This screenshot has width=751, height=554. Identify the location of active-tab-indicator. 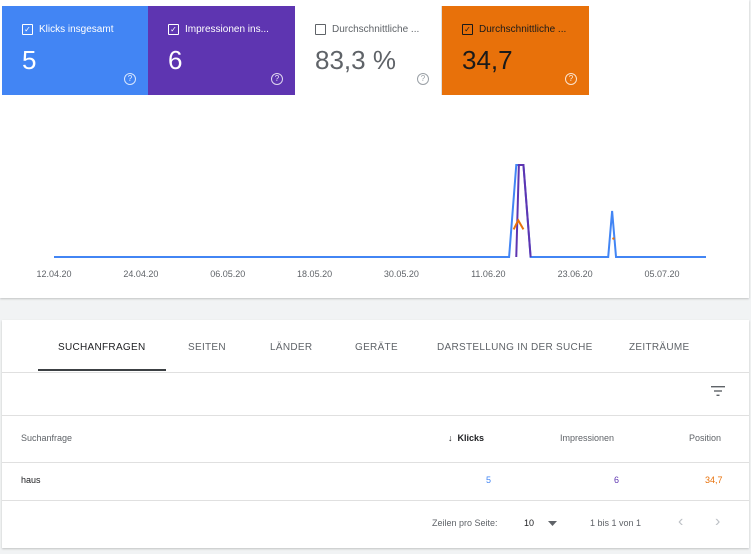
(102, 370).